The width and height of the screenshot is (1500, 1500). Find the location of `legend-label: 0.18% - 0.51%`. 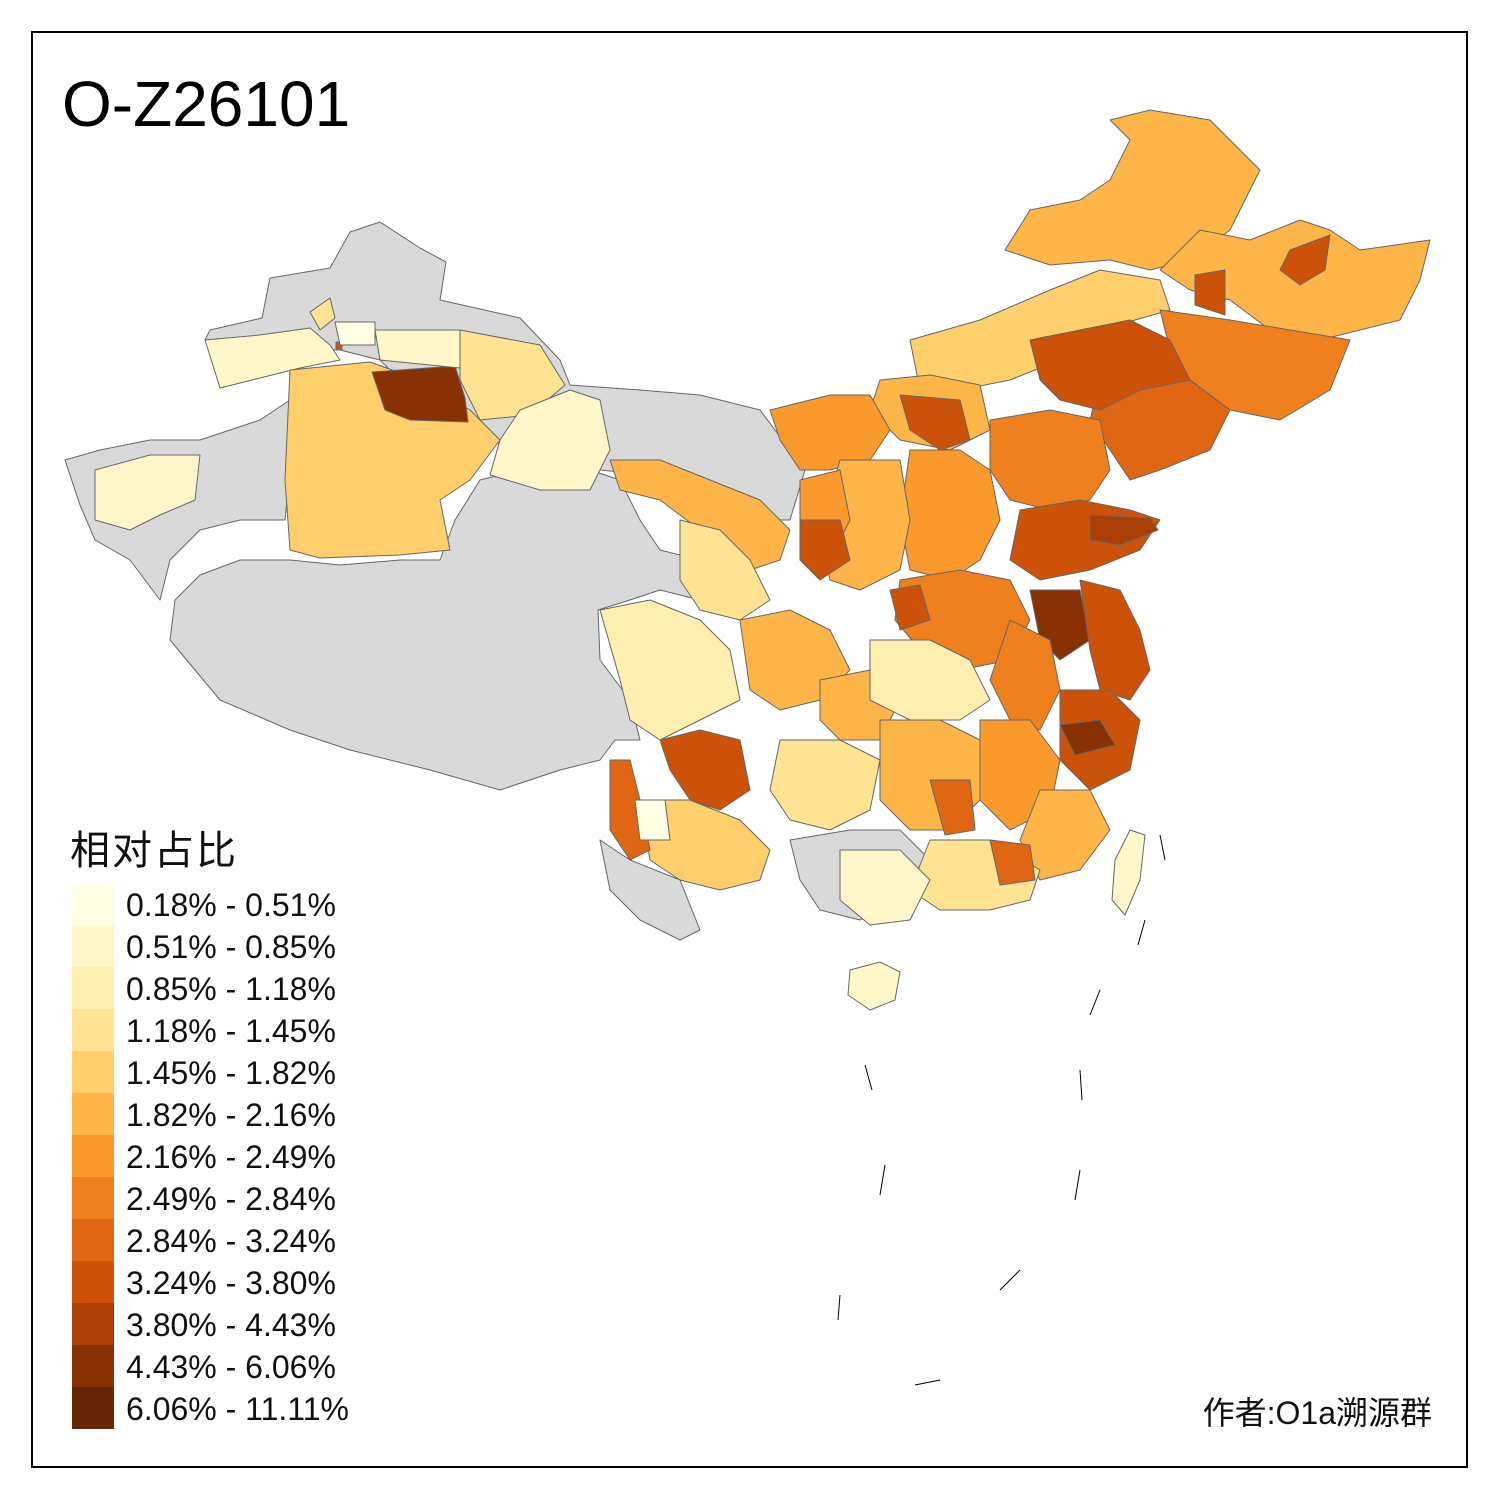

legend-label: 0.18% - 0.51% is located at coordinates (231, 905).